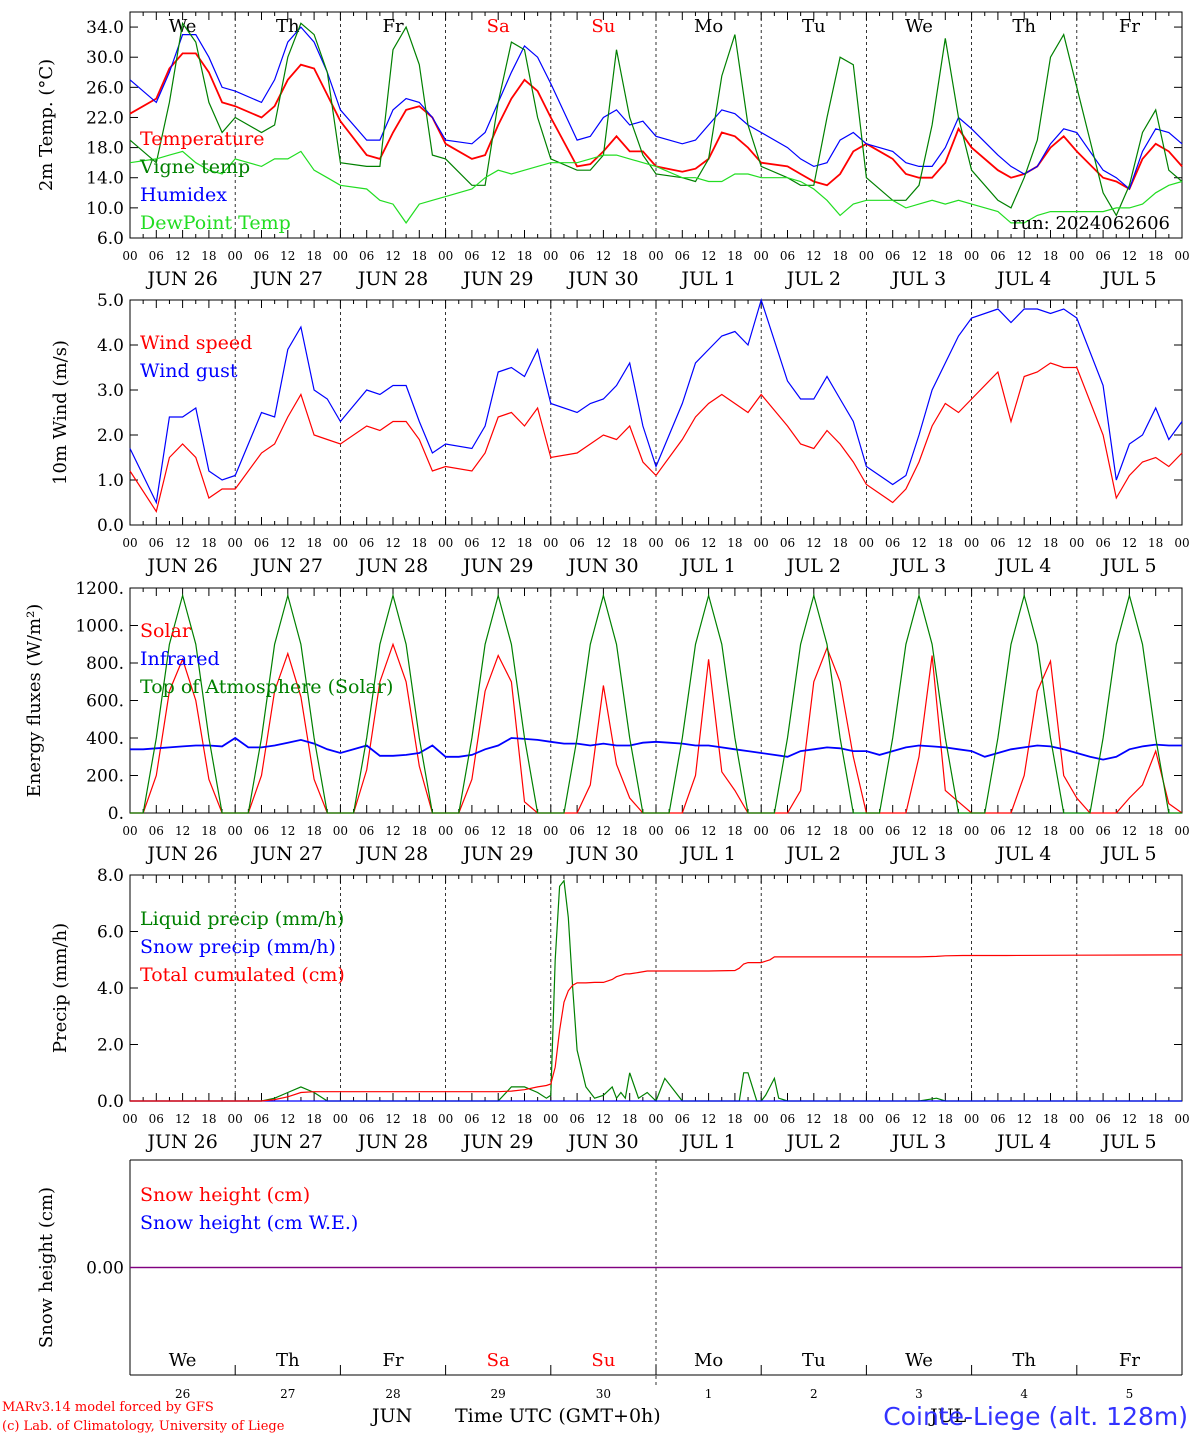 This screenshot has width=1194, height=1440. What do you see at coordinates (266, 687) in the screenshot?
I see `legend-entry: Top of Atmosphere (Solar)` at bounding box center [266, 687].